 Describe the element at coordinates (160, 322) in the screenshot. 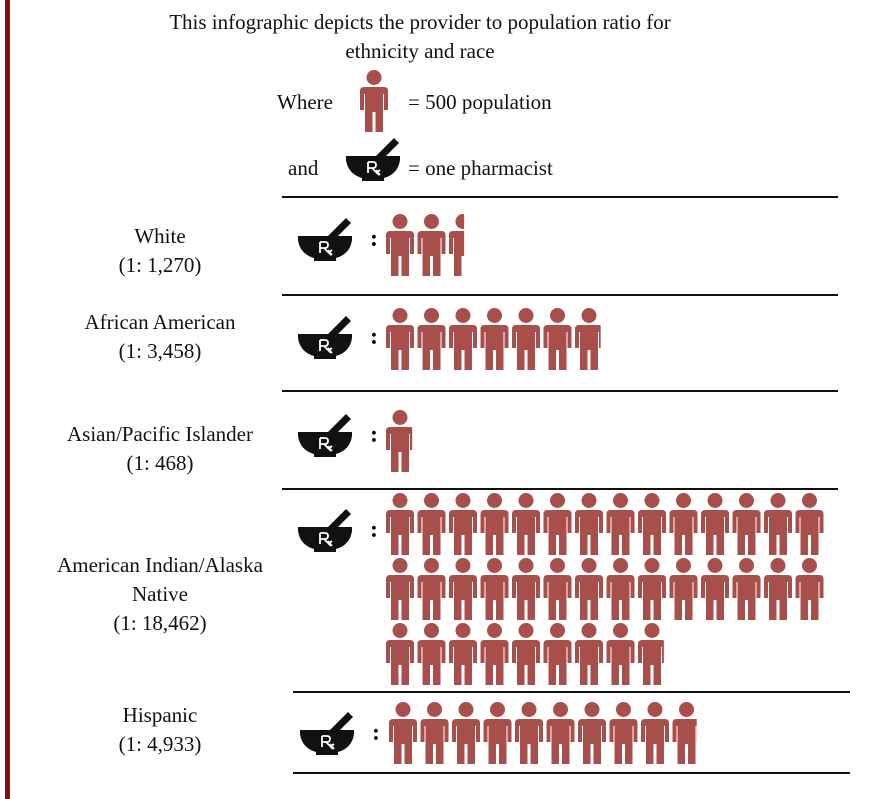

I see `row-label: African American` at that location.